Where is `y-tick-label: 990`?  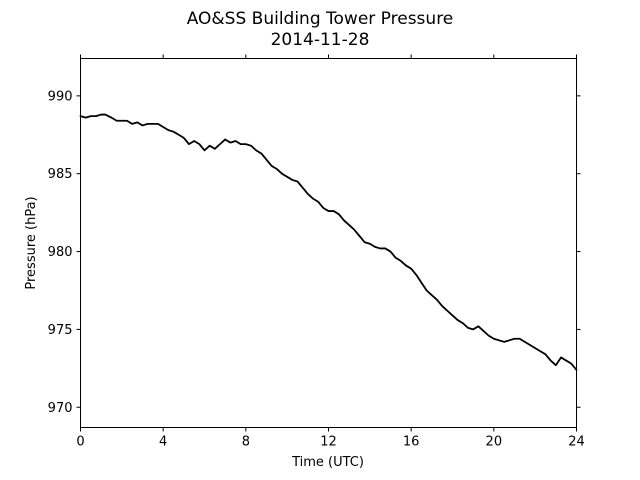
y-tick-label: 990 is located at coordinates (60, 96).